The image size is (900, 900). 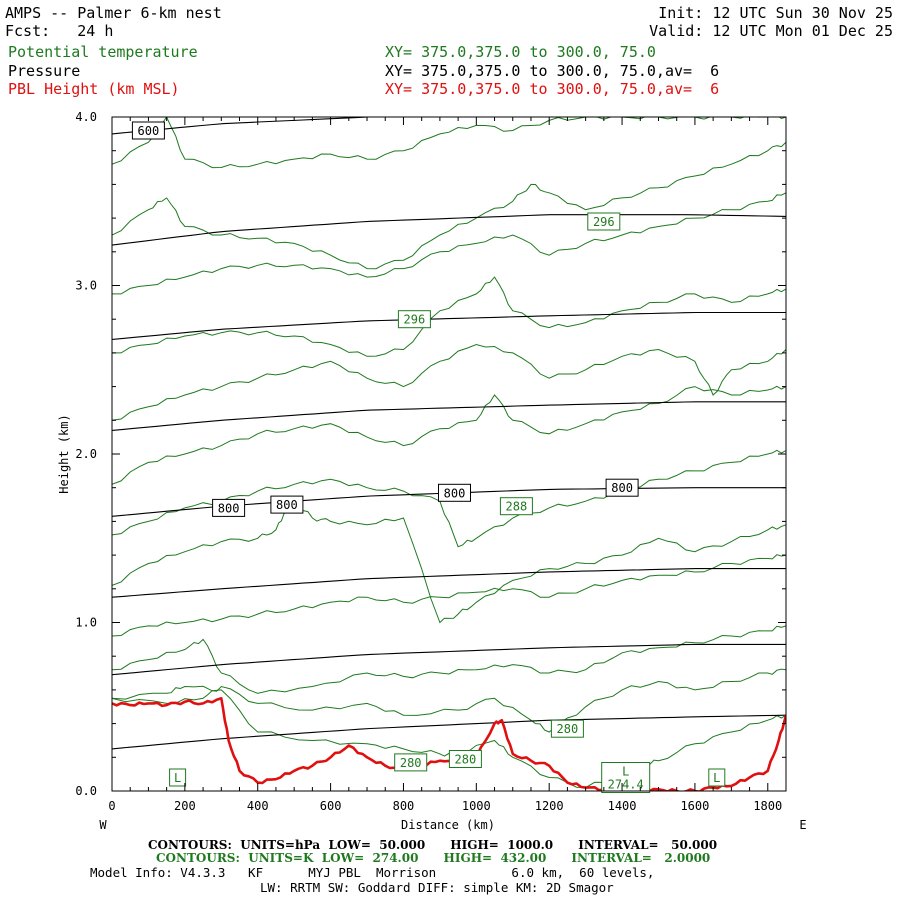 I want to click on forecast-label: Fcst: 24 h, so click(x=59, y=31).